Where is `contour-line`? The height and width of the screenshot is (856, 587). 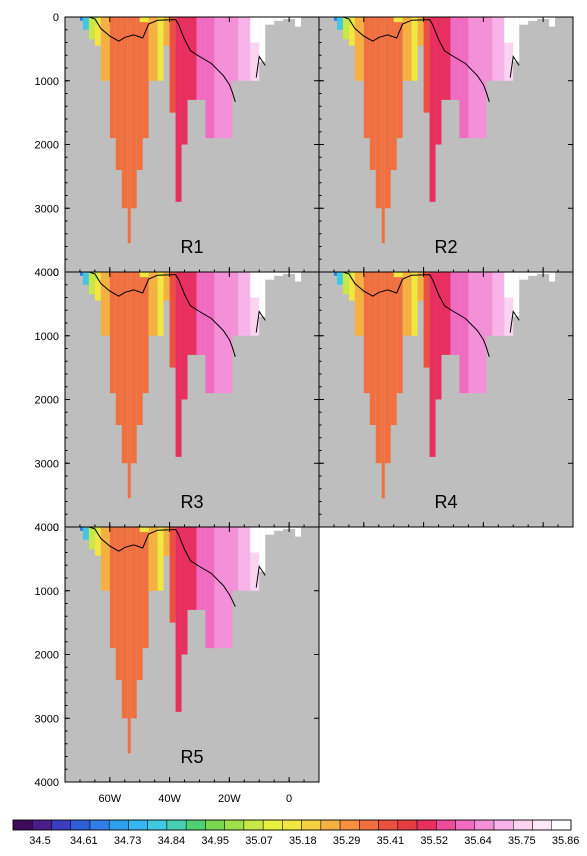 contour-line is located at coordinates (514, 321).